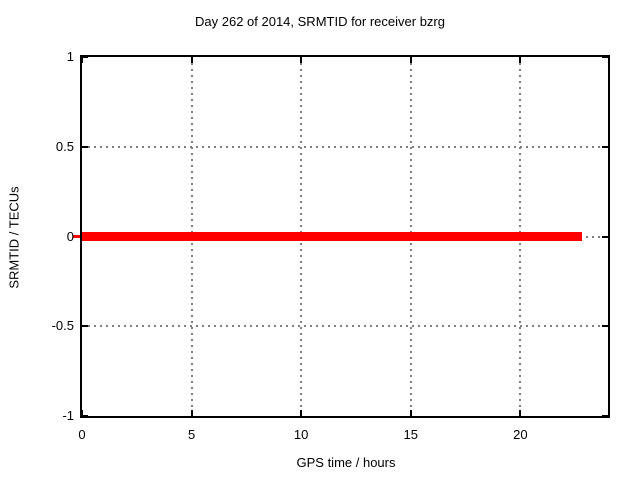  I want to click on x-tick-label: 10, so click(301, 434).